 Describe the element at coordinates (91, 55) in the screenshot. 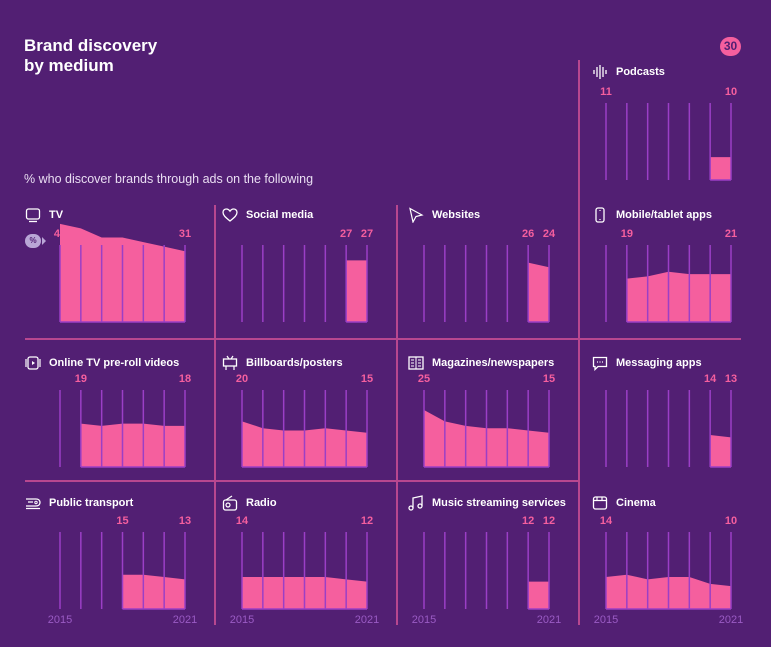

I see `page-title: Brand discovery by medium` at that location.